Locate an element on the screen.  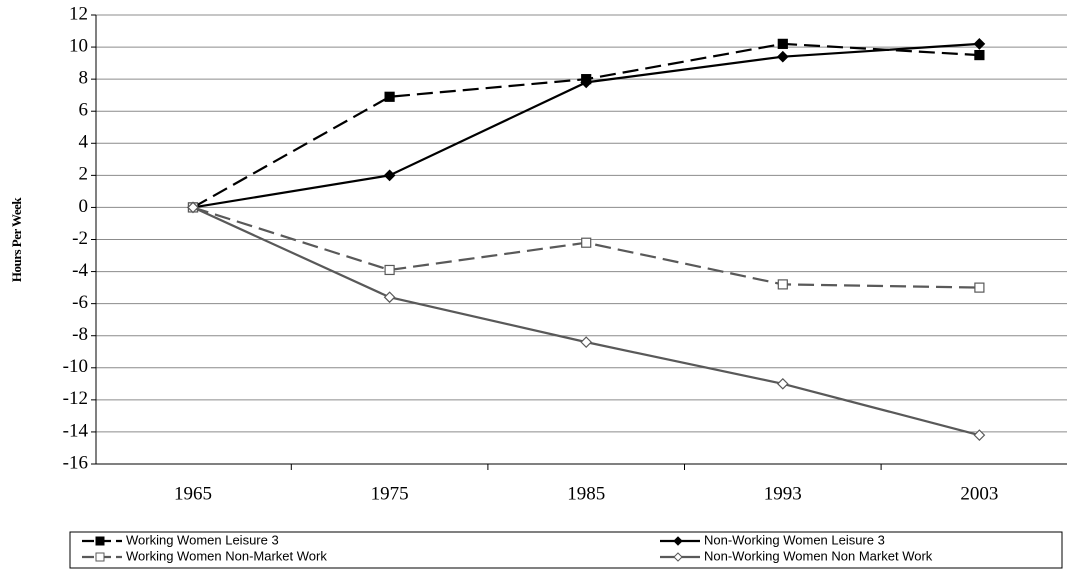
y-tick-label: 12 is located at coordinates (78, 13).